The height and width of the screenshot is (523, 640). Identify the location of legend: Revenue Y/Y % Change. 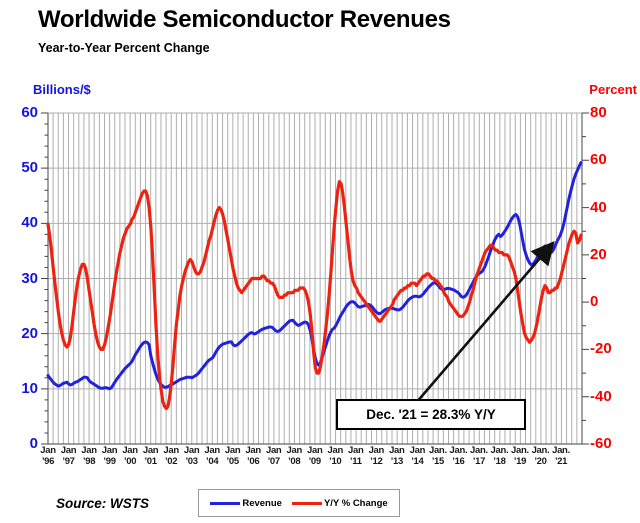
(299, 503).